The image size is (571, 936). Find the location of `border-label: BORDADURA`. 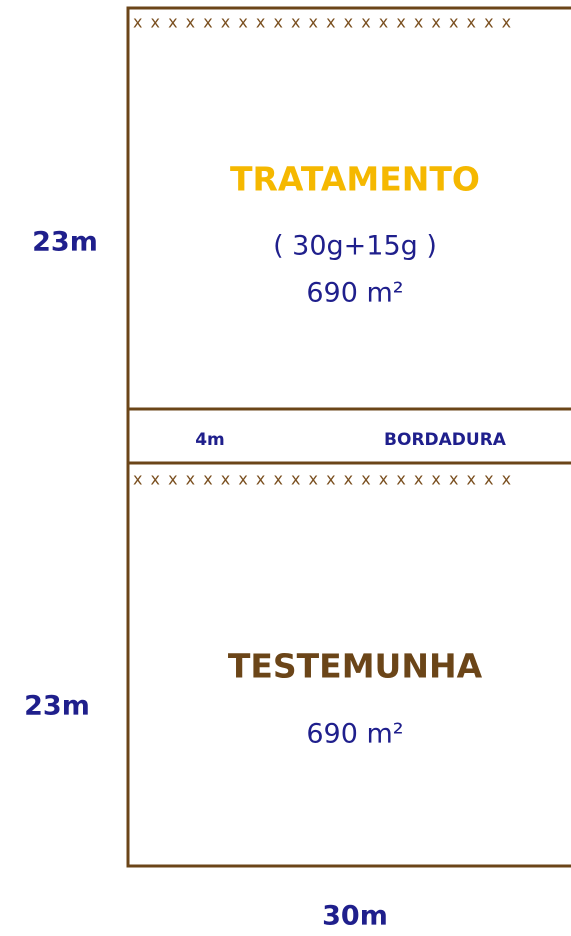

border-label: BORDADURA is located at coordinates (445, 440).